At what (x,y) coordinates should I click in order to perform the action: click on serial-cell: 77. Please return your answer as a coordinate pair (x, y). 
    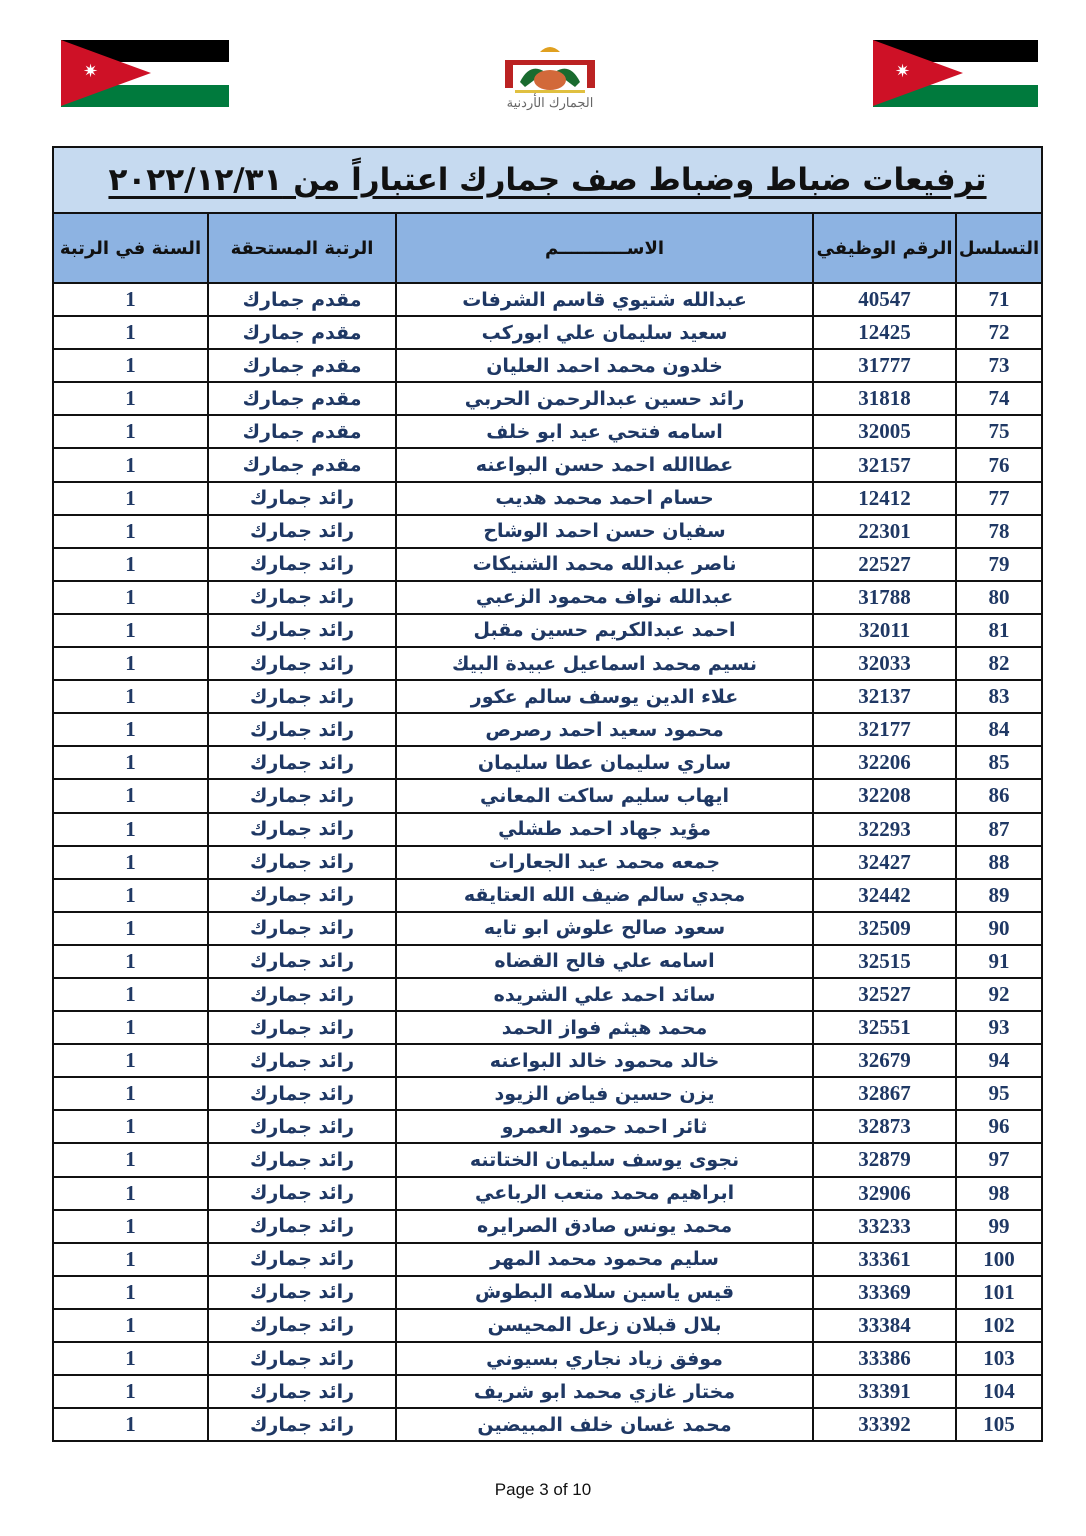
    Looking at the image, I should click on (999, 498).